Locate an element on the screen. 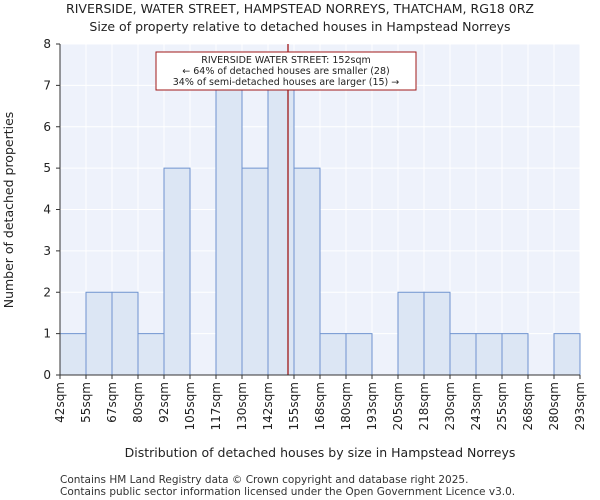 The width and height of the screenshot is (600, 500). y-tick-label: 6 is located at coordinates (47, 127).